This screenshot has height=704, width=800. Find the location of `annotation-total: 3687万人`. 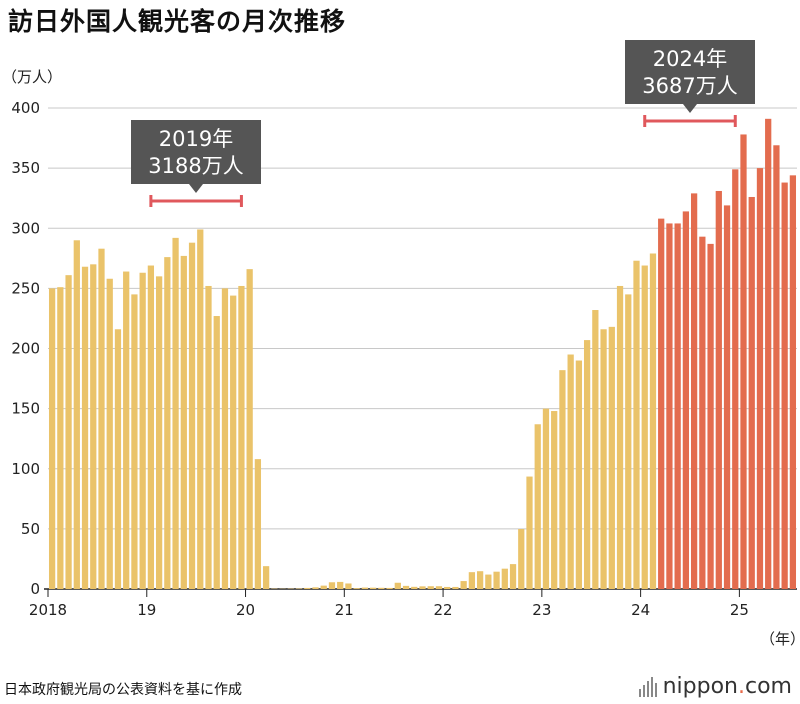

annotation-total: 3687万人 is located at coordinates (689, 86).